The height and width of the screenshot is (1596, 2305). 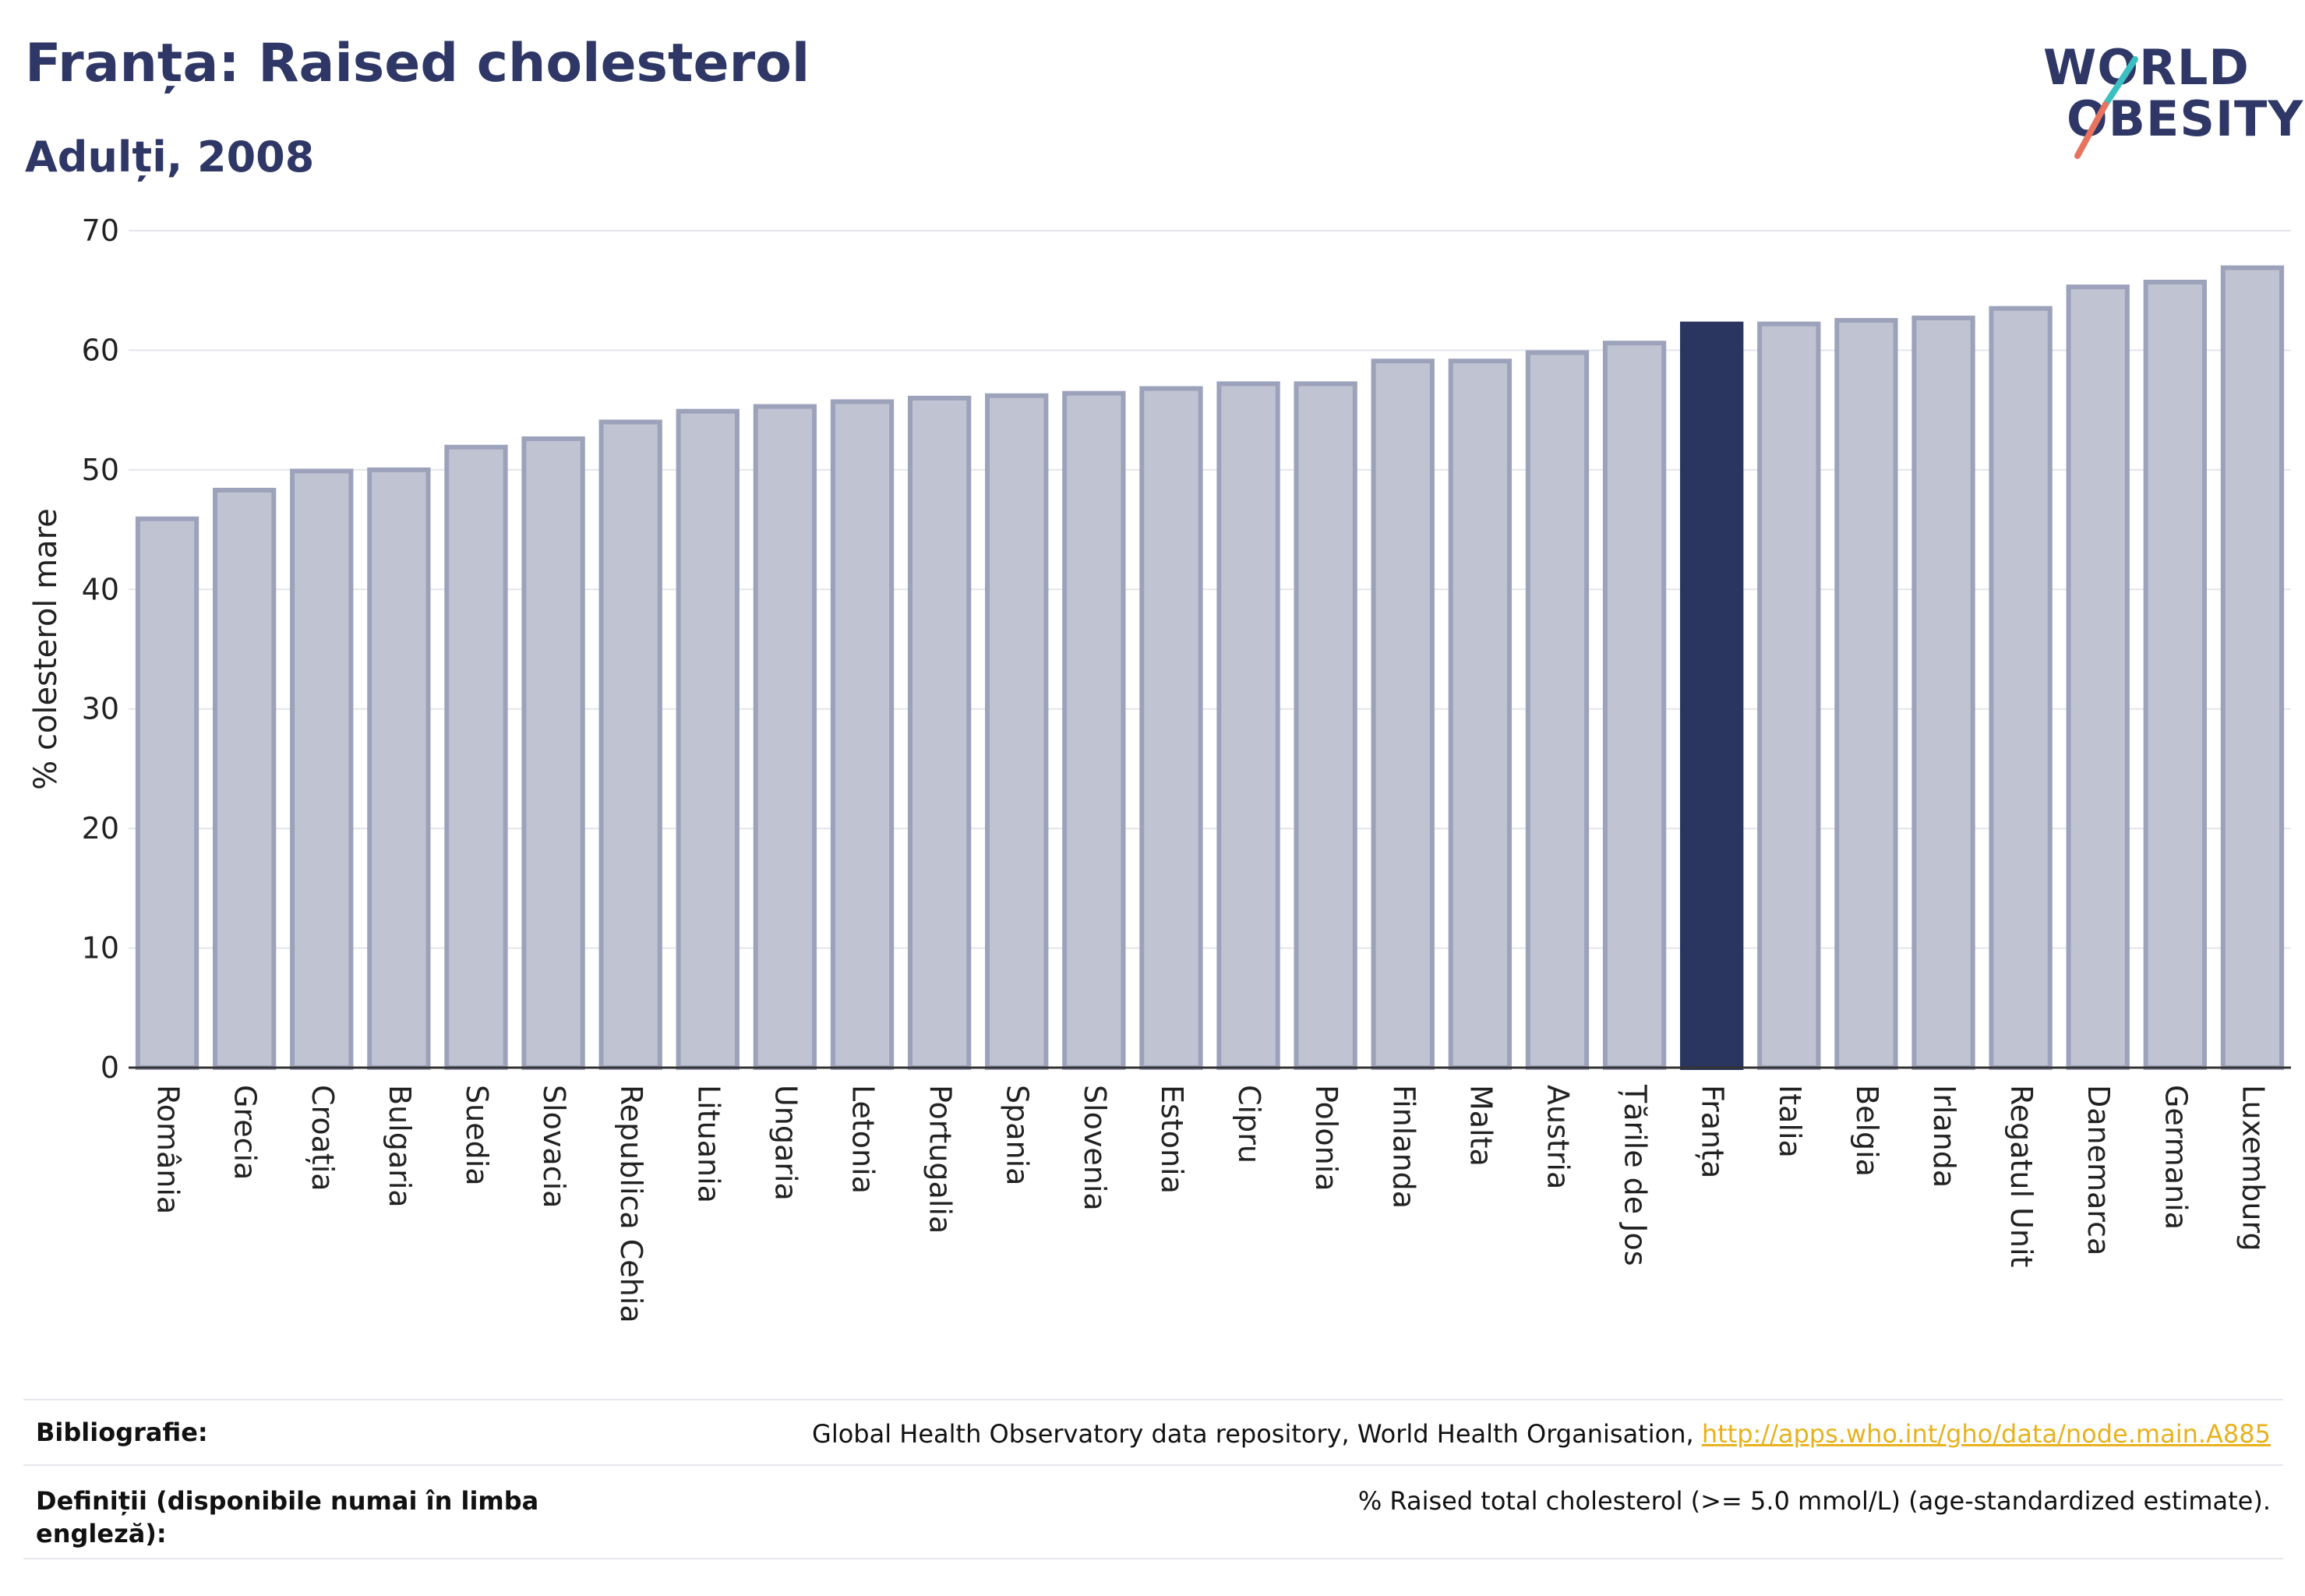 What do you see at coordinates (1480, 714) in the screenshot?
I see `bar-malta` at bounding box center [1480, 714].